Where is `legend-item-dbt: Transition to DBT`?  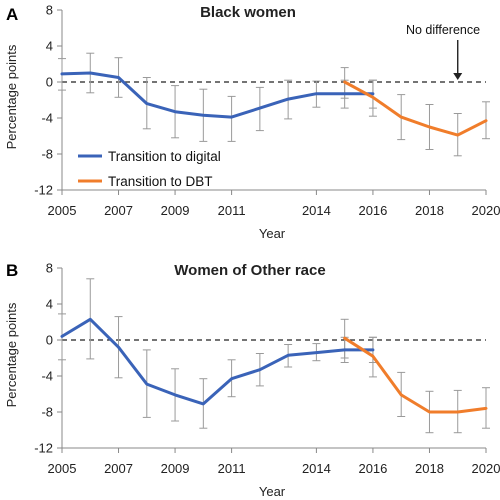 legend-item-dbt: Transition to DBT is located at coordinates (145, 181).